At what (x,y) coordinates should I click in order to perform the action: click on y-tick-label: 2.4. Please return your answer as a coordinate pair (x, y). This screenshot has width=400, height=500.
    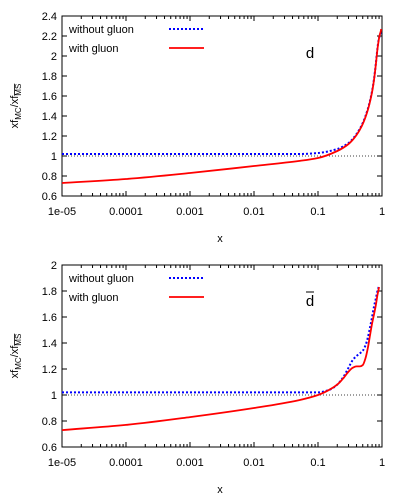
    Looking at the image, I should click on (49, 17).